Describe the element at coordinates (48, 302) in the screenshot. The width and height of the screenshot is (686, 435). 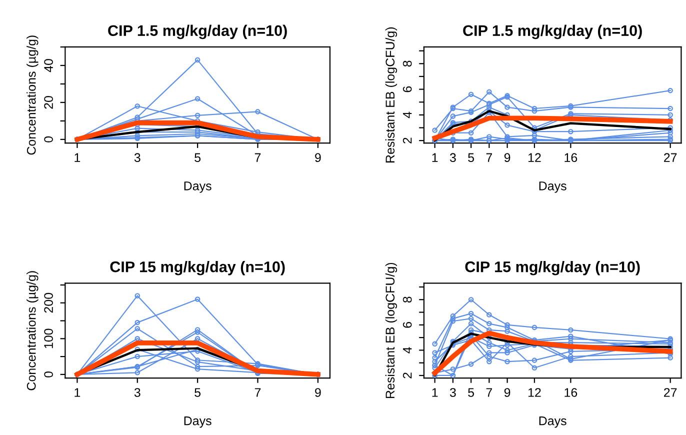
I see `y-tick-label: 200` at that location.